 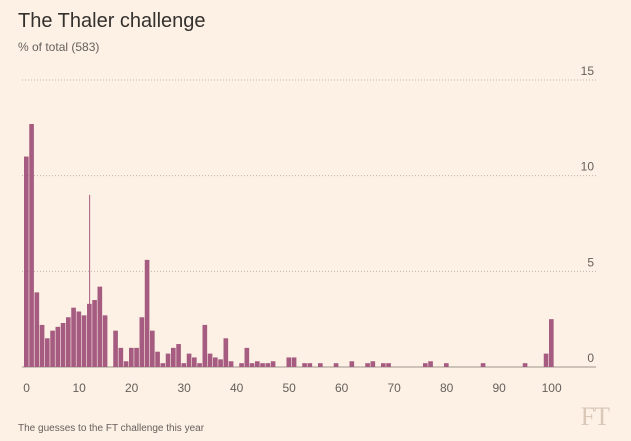 I want to click on x-tick-labels: 0 10 20 30 40 50 60 70 80 90 100, so click(x=292, y=388).